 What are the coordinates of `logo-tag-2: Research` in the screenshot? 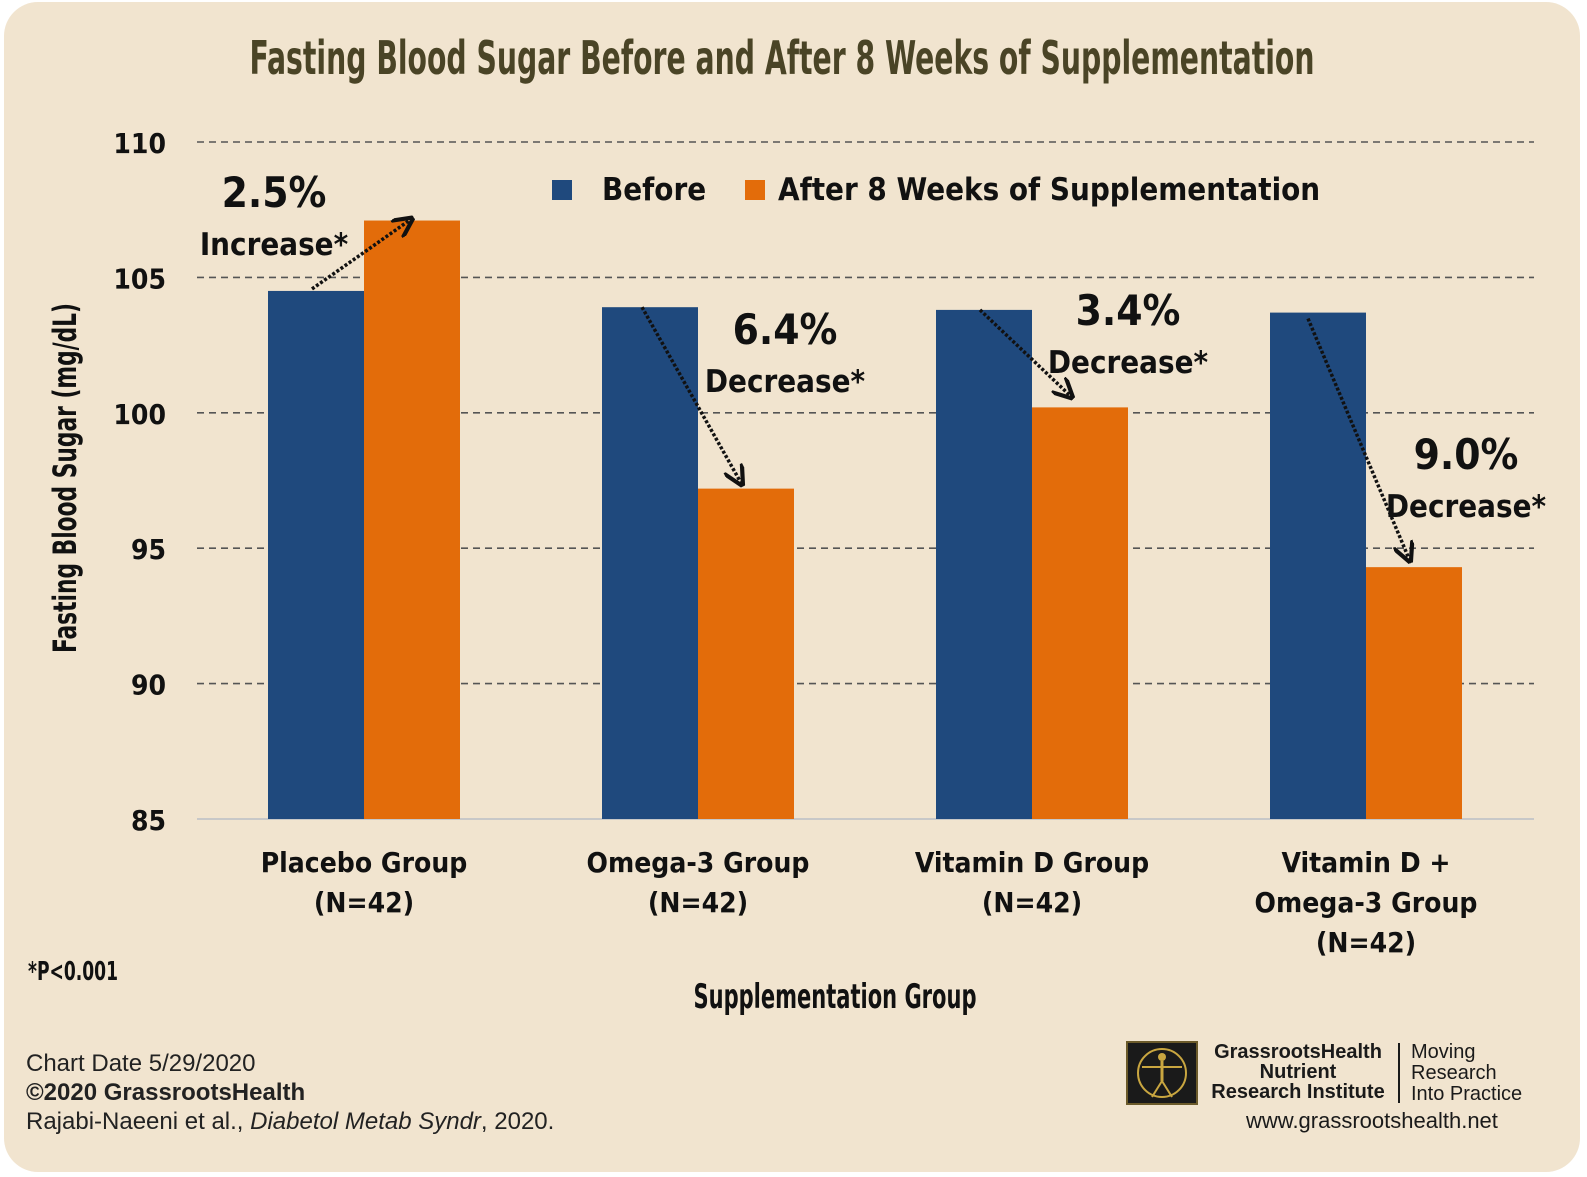 It's located at (1454, 1073).